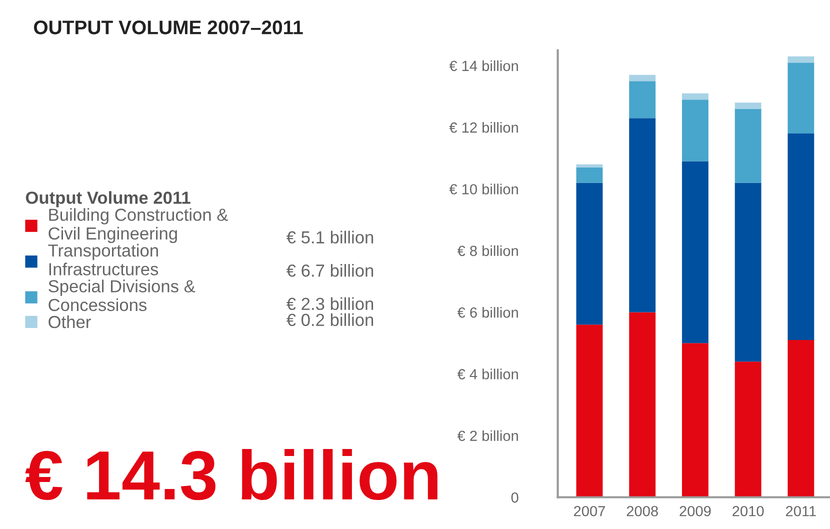  What do you see at coordinates (483, 189) in the screenshot?
I see `y-tick-label: € 10 billion` at bounding box center [483, 189].